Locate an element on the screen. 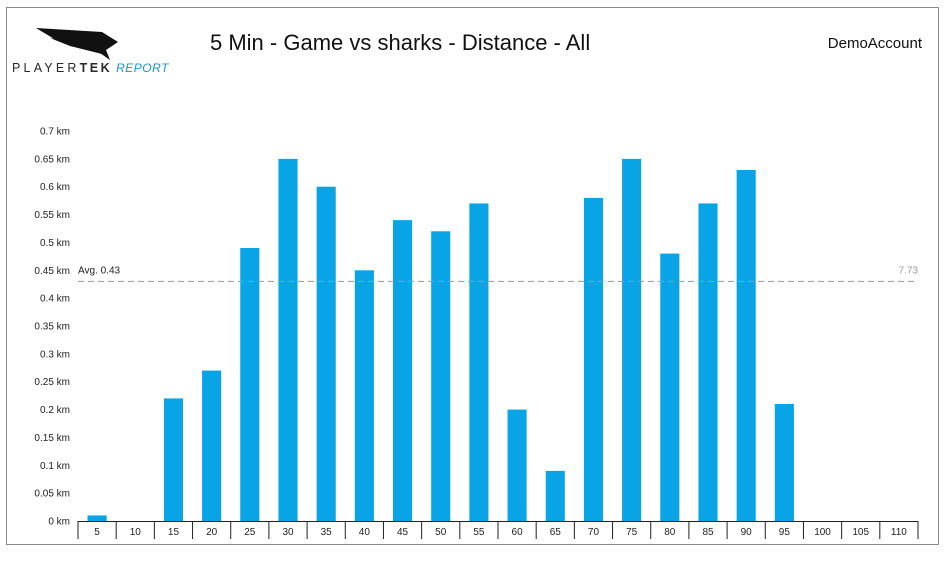 This screenshot has height=563, width=946. x-tick-label: 80 is located at coordinates (670, 532).